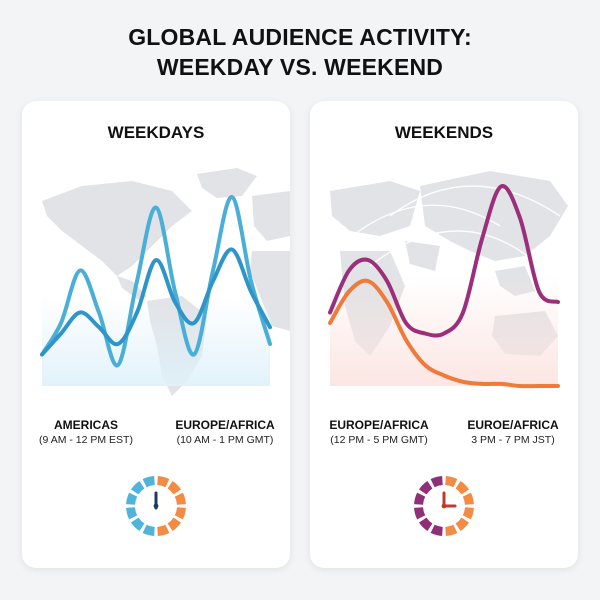 The image size is (600, 600). Describe the element at coordinates (513, 433) in the screenshot. I see `weekends-label-euroe-africa: EUROE/AFRICA 3 PM - 7 PM JST)` at that location.